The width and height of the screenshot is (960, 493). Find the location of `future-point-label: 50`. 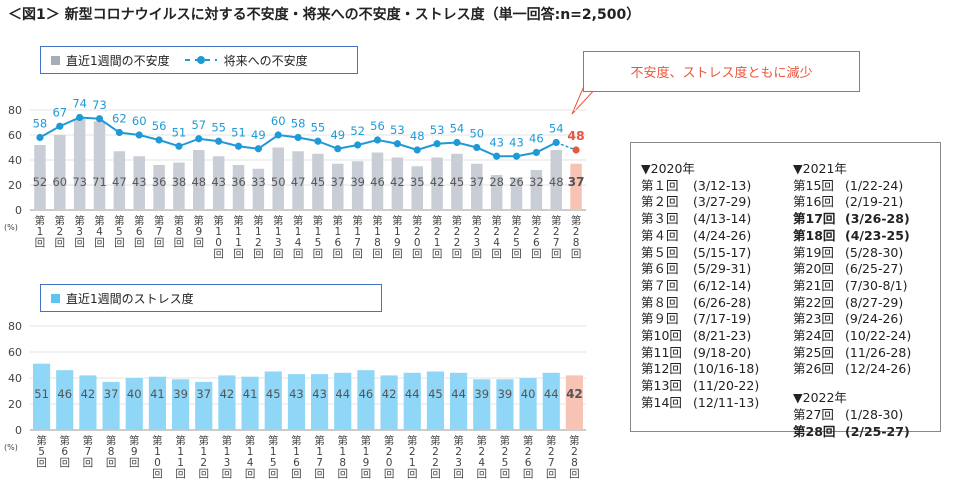

future-point-label: 50 is located at coordinates (476, 134).